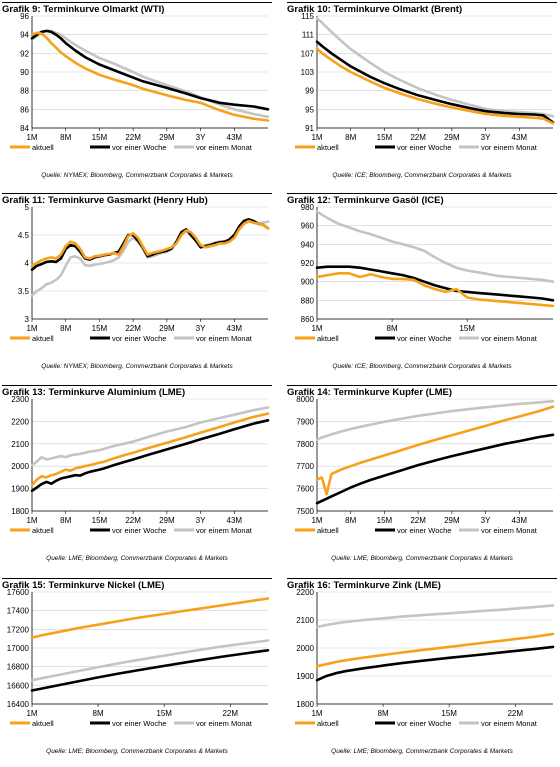  What do you see at coordinates (24, 53) in the screenshot?
I see `y-tick-label: 92` at bounding box center [24, 53].